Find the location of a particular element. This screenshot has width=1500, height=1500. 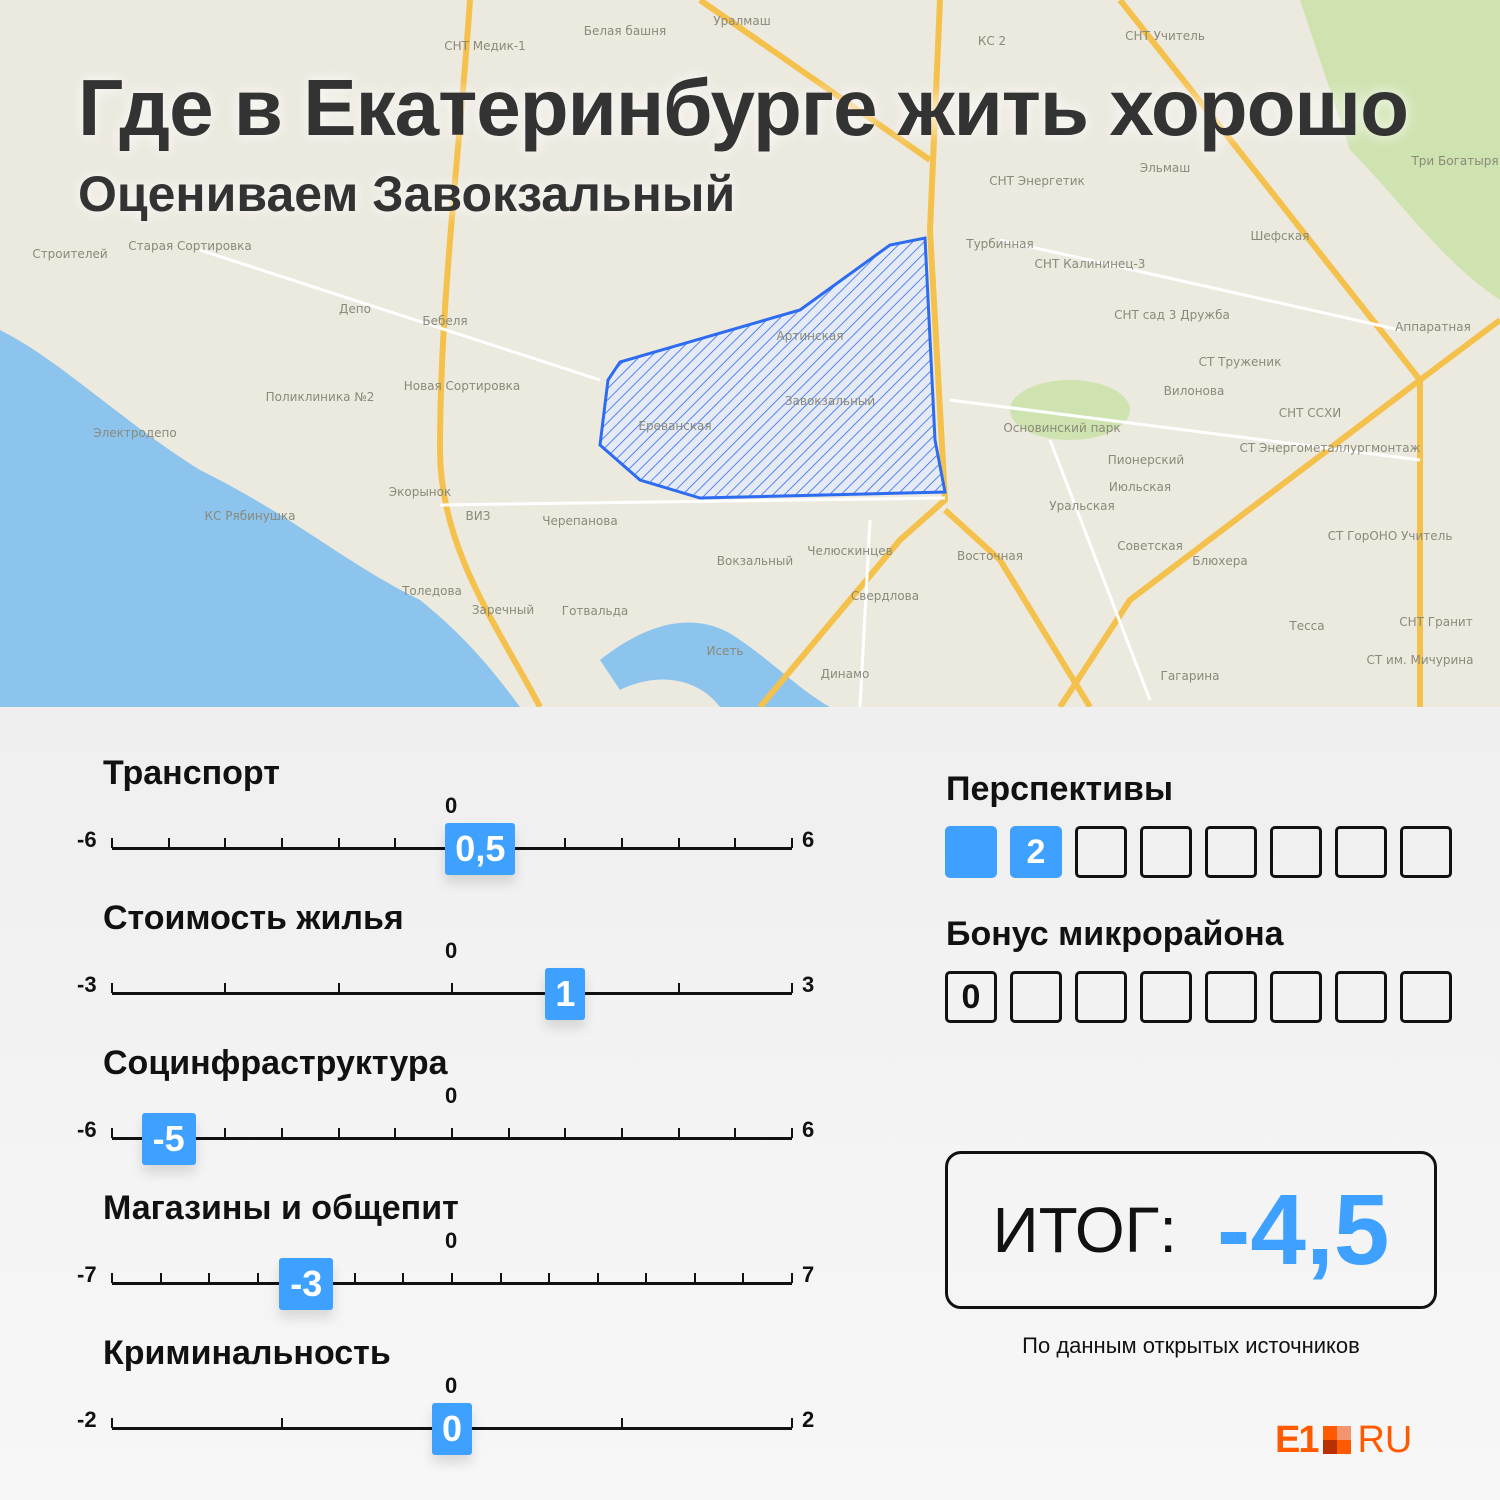

slider-label: Магазины и общепит is located at coordinates (281, 1208).